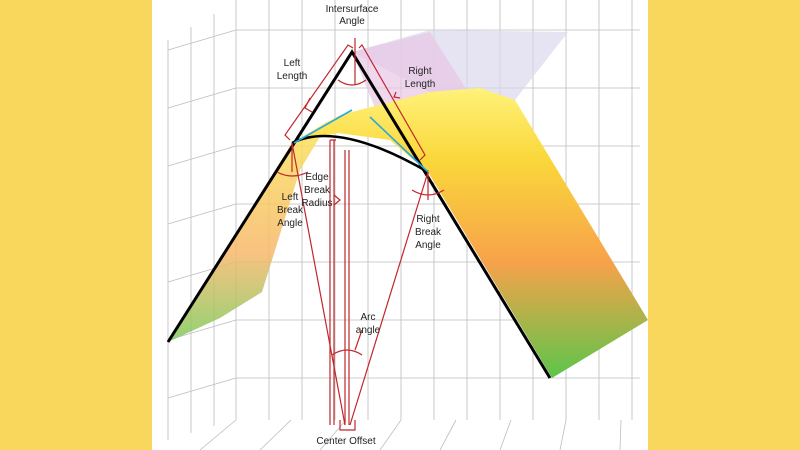  I want to click on label-arc-angle: Arc angle, so click(368, 324).